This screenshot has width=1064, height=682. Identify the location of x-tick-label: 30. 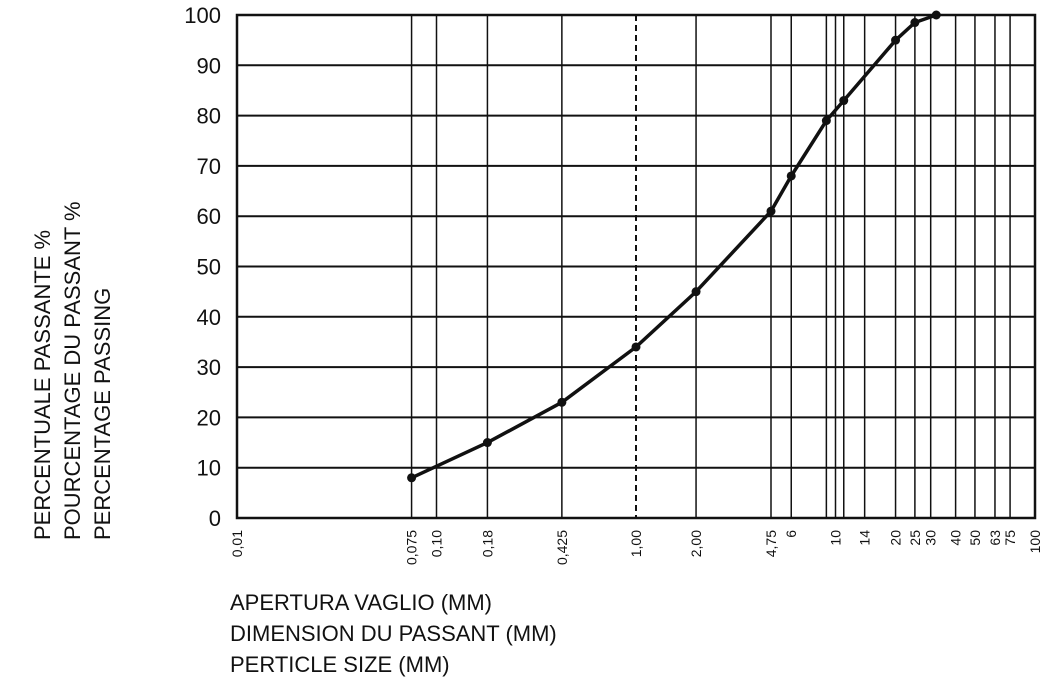
(931, 538).